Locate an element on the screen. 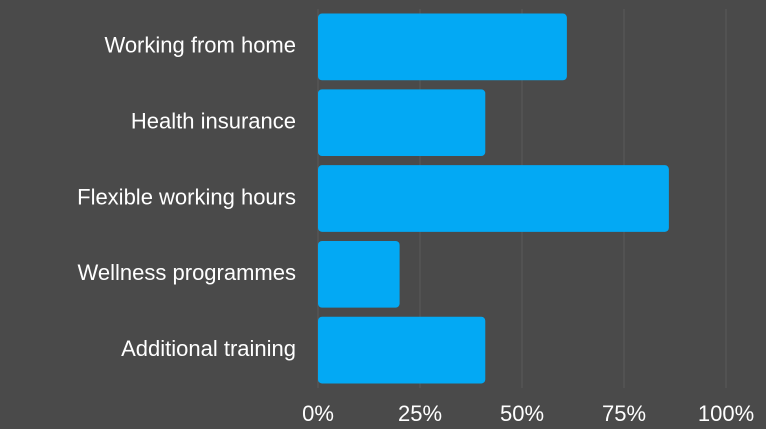 The image size is (766, 429). x-tick-label: 0% is located at coordinates (318, 413).